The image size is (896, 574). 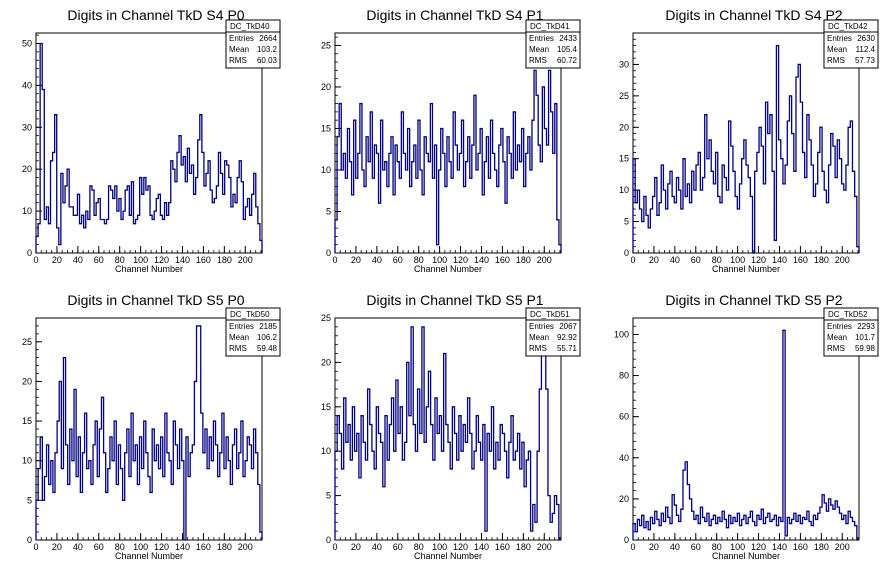 I want to click on y-tick-label: 40, so click(x=27, y=85).